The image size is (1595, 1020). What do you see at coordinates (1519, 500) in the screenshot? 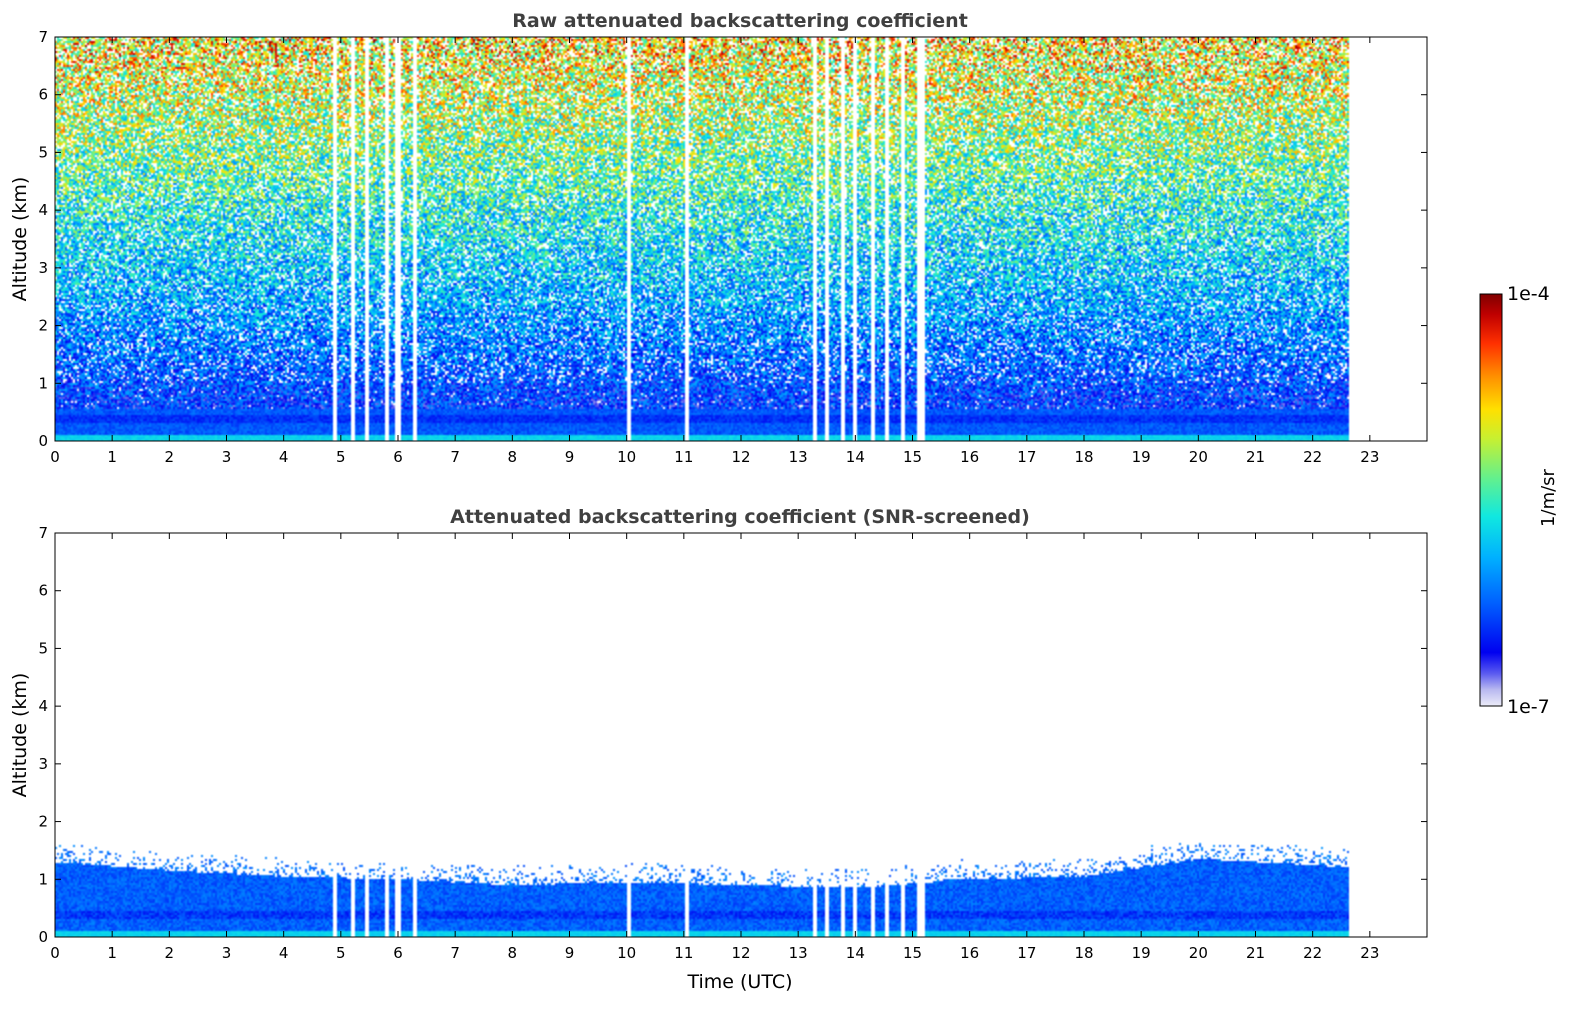
I see `colorbar: 1e-4 1e-7 1/m/sr` at bounding box center [1519, 500].